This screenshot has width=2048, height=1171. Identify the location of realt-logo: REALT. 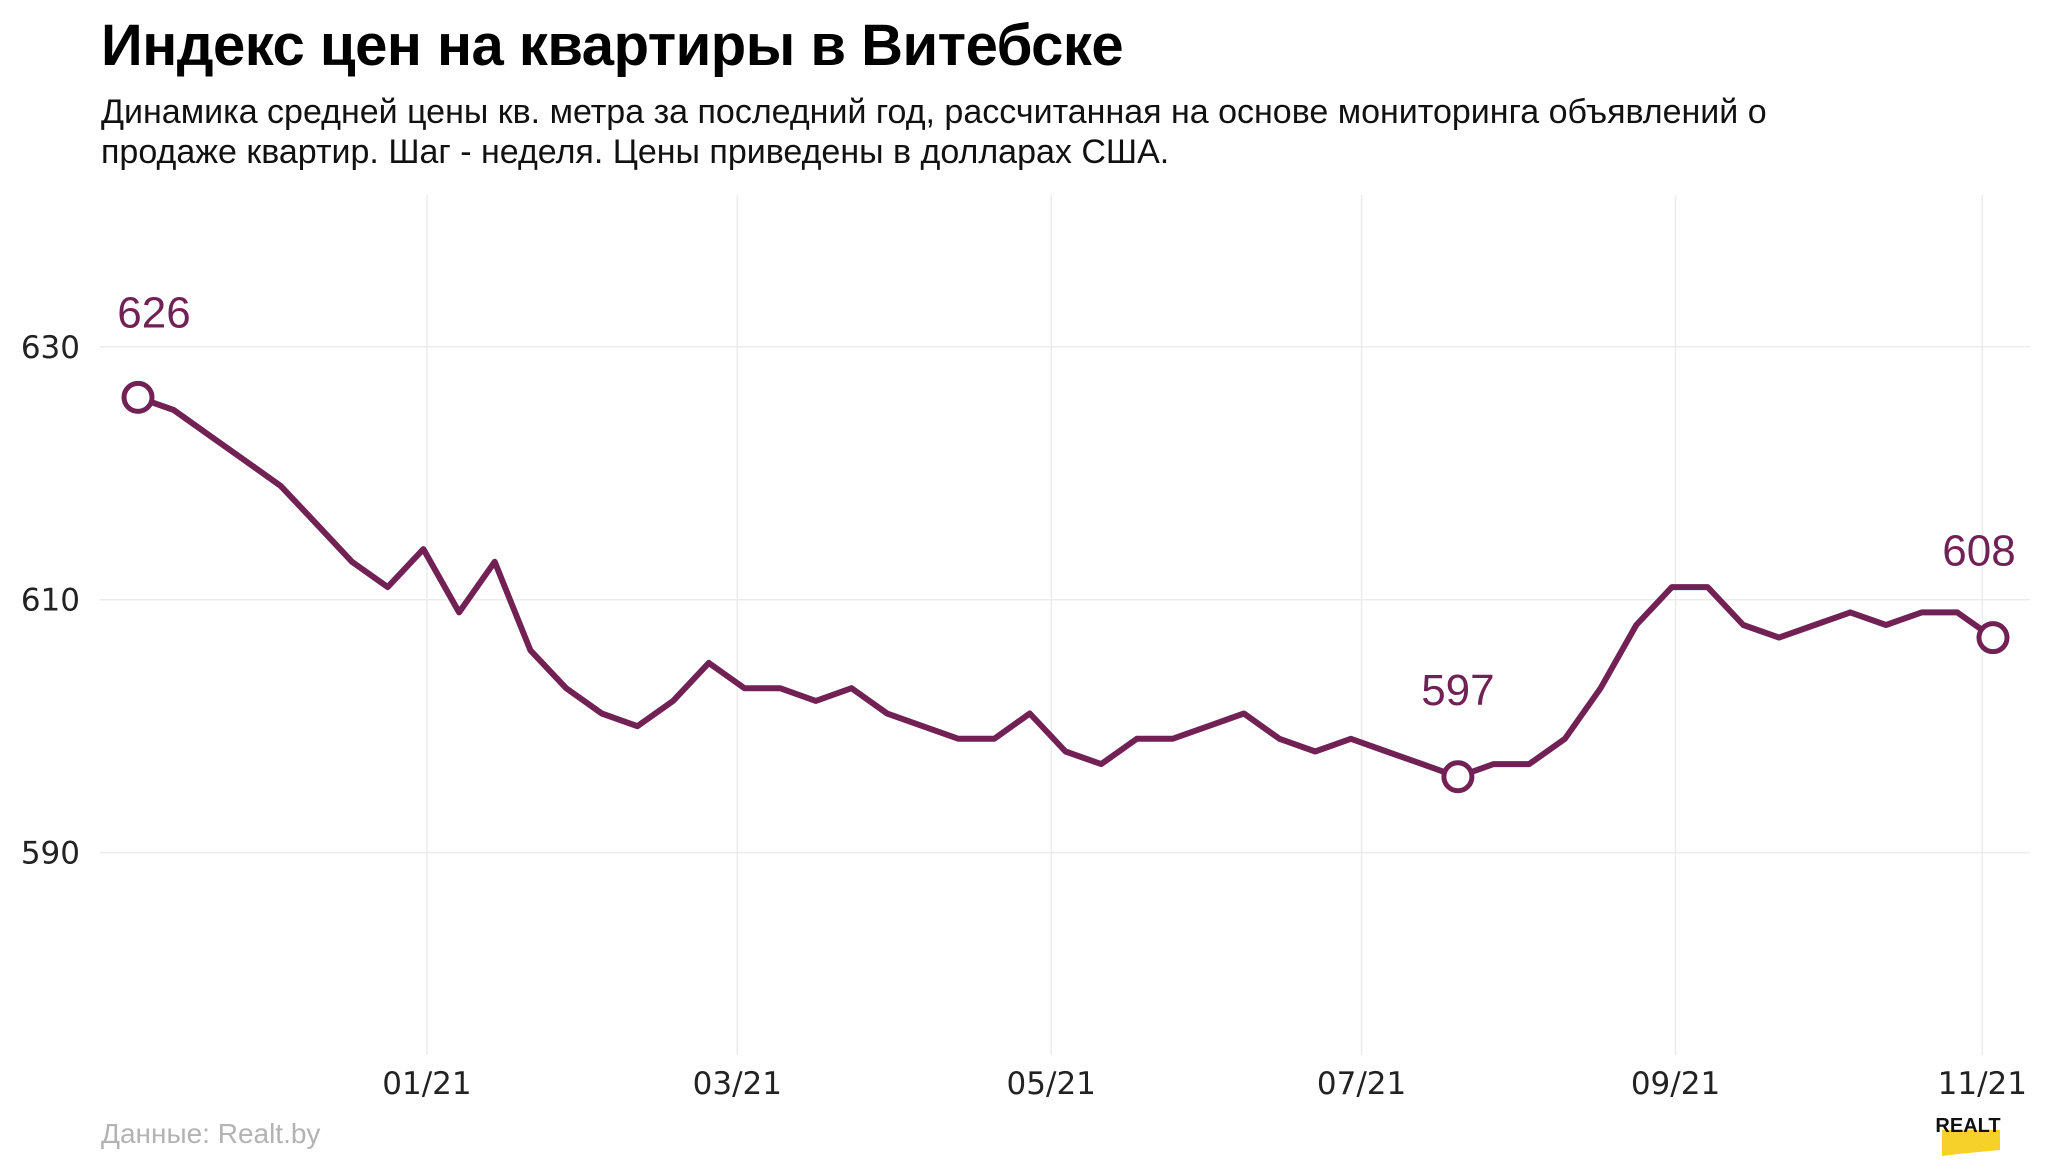
(1968, 1135).